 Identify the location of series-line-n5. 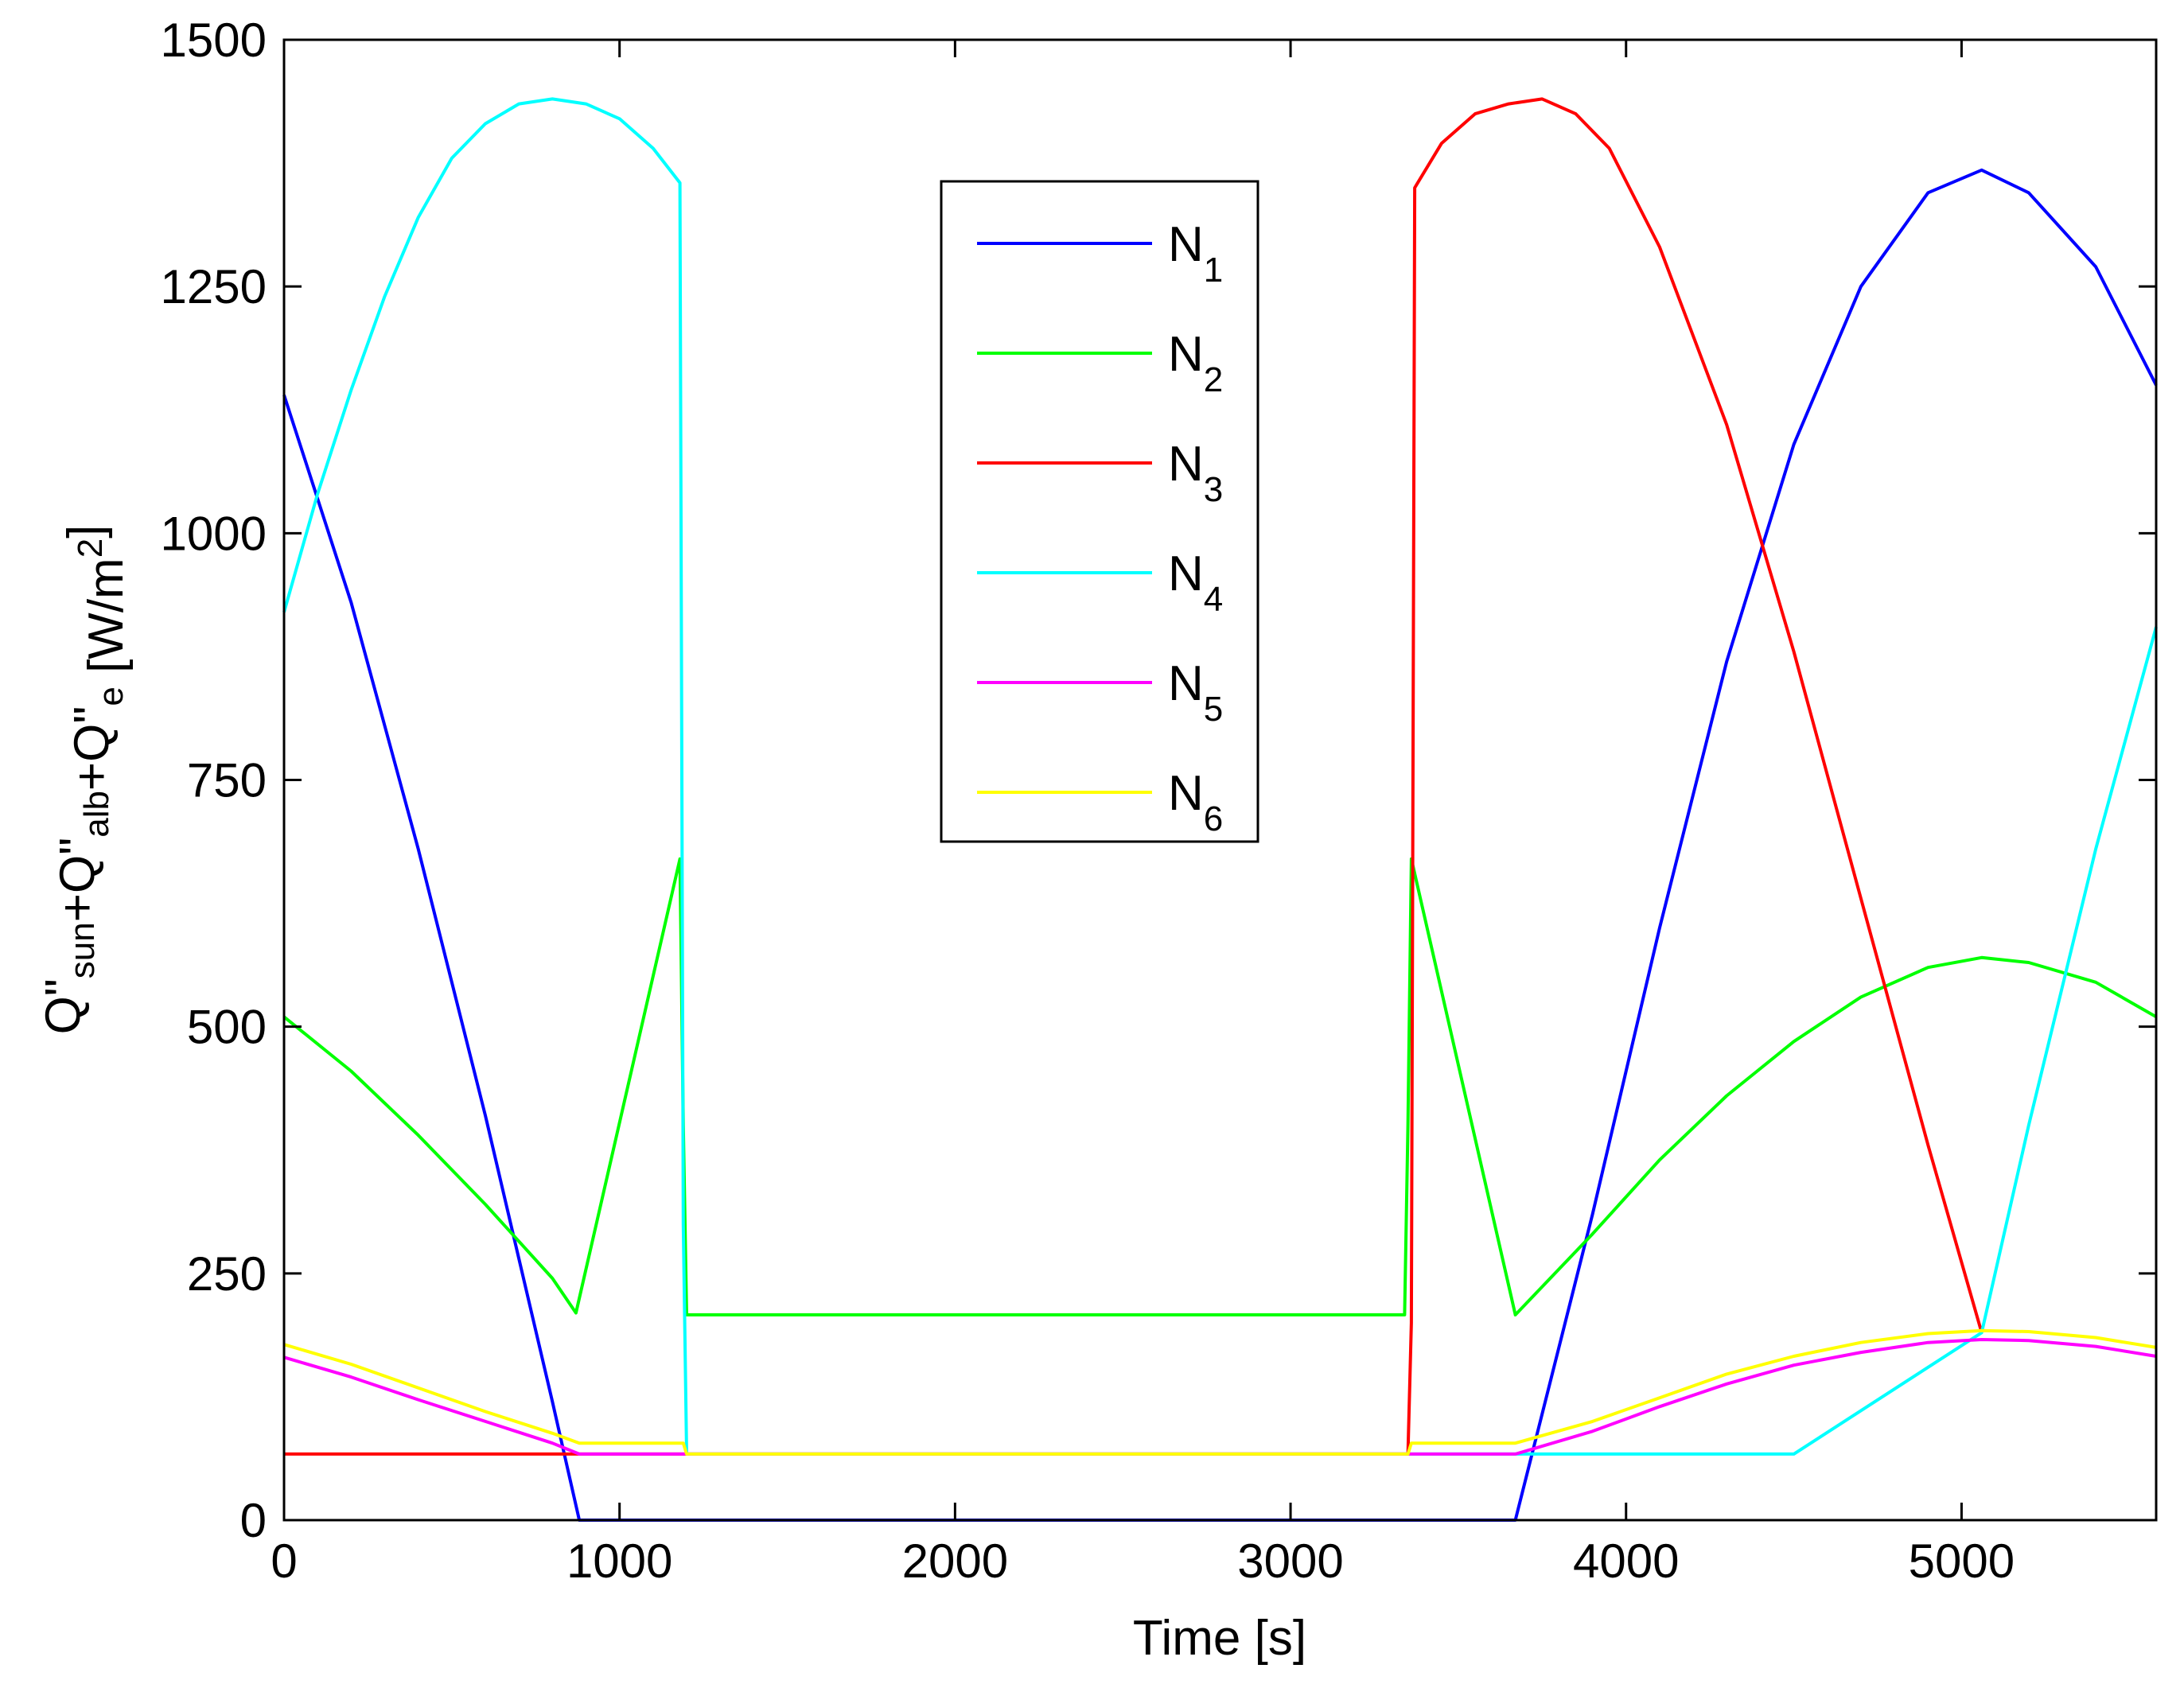
(1220, 1397).